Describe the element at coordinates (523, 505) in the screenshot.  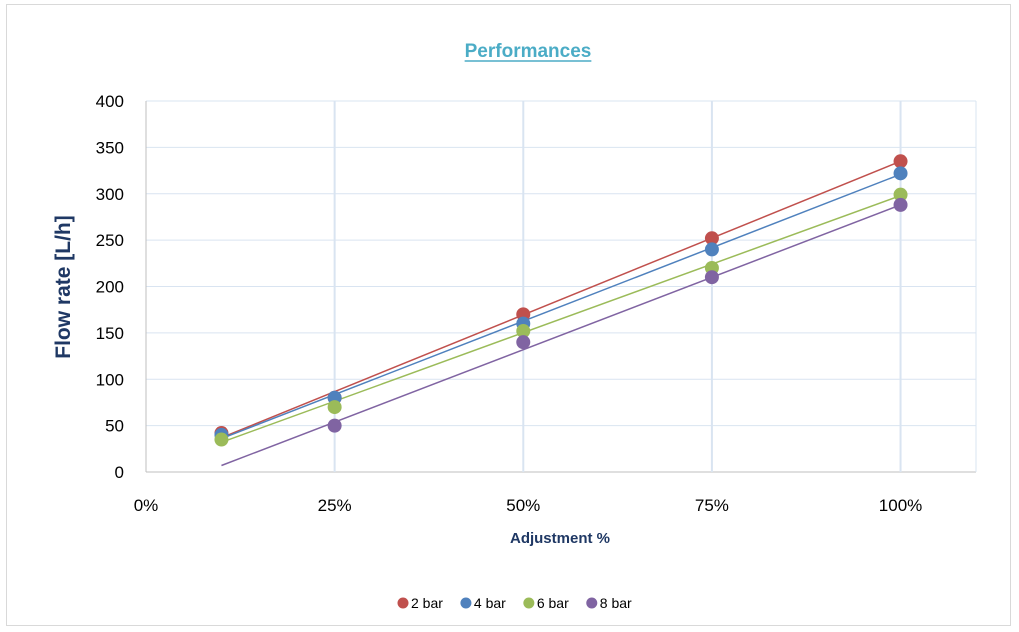
I see `x-tick-label: 50%` at that location.